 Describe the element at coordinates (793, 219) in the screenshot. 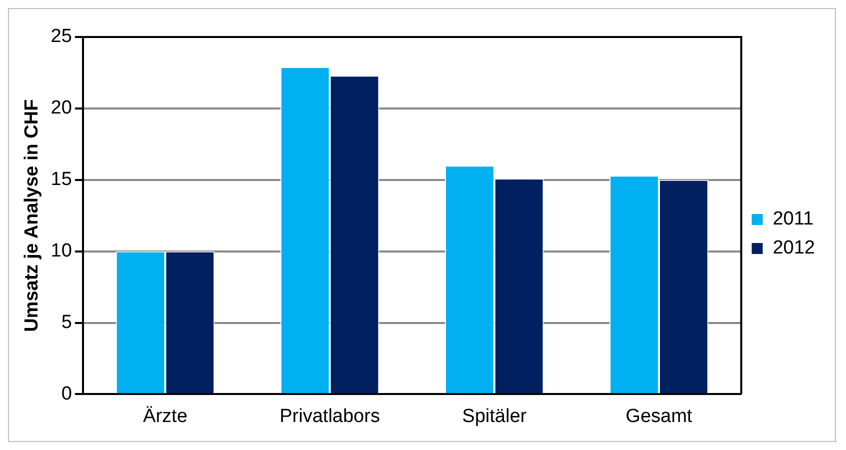

I see `legend-label: 2011` at that location.